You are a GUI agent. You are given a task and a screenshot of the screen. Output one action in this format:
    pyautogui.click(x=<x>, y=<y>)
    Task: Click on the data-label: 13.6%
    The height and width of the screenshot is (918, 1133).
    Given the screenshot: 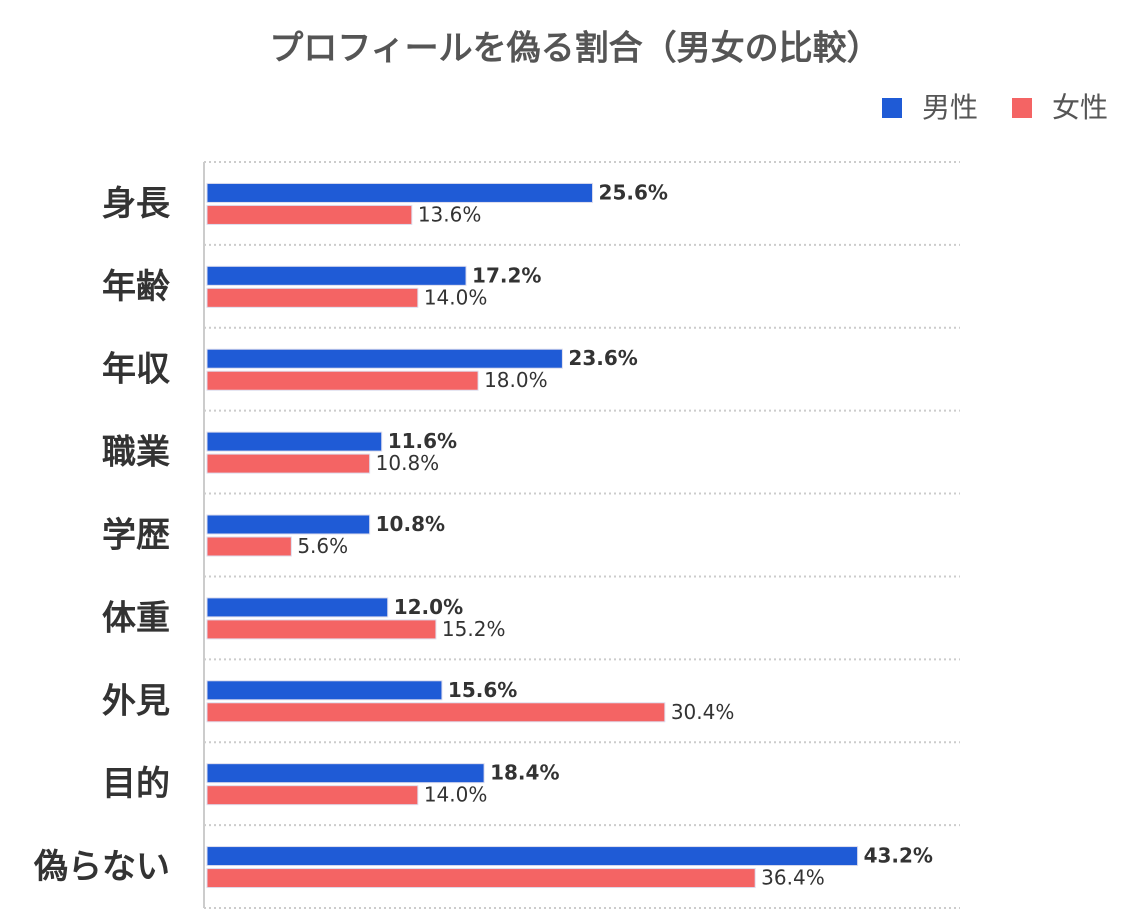 What is the action you would take?
    pyautogui.click(x=450, y=214)
    